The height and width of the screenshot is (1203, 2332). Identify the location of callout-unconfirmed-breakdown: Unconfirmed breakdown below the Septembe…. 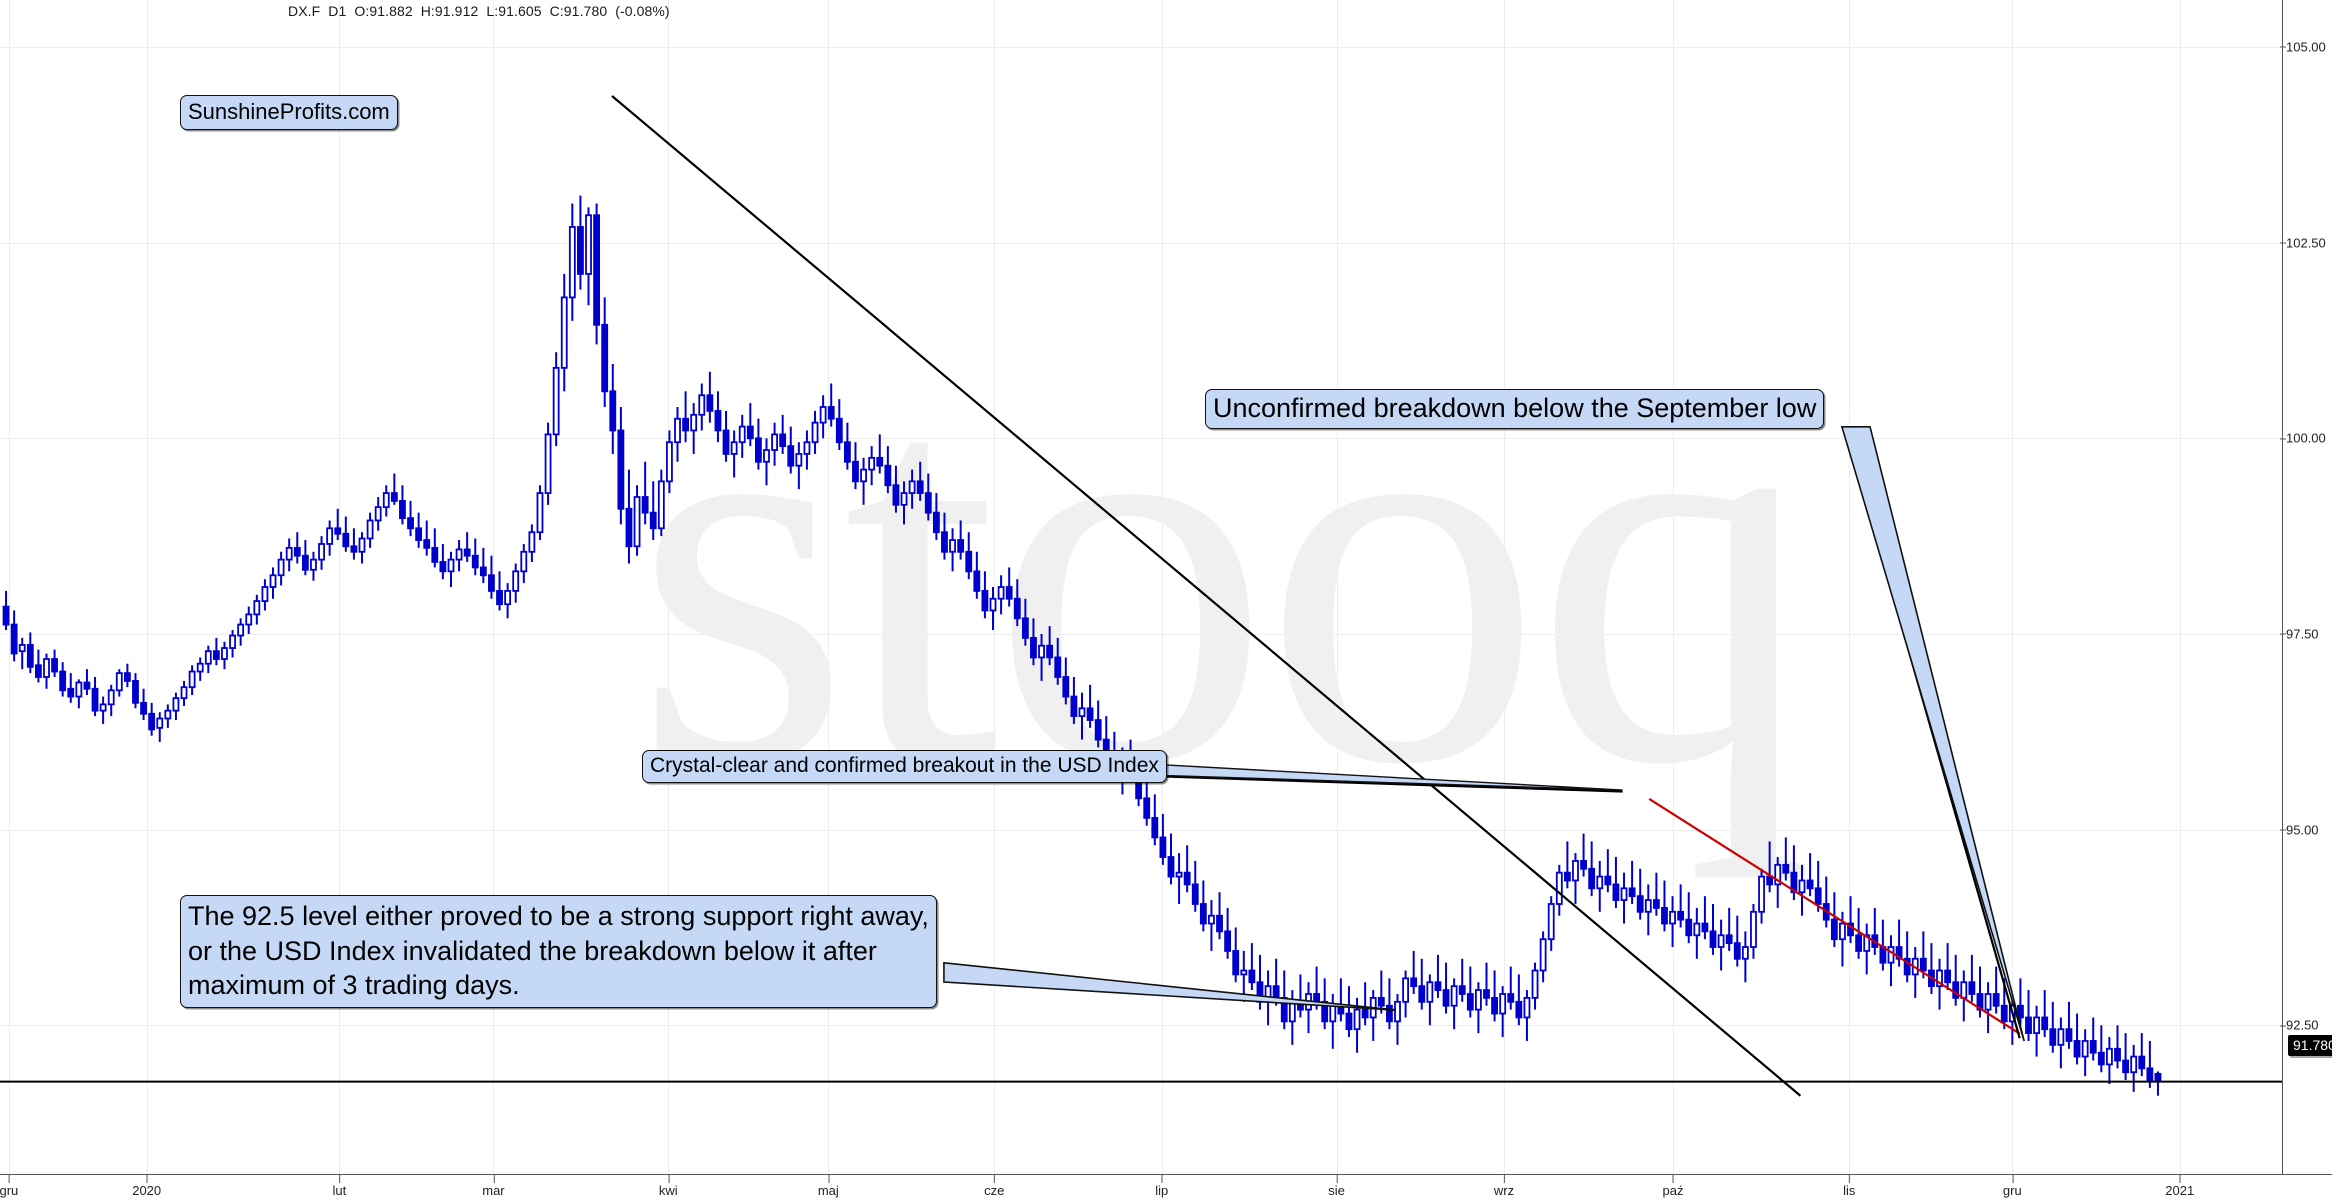
(1515, 409).